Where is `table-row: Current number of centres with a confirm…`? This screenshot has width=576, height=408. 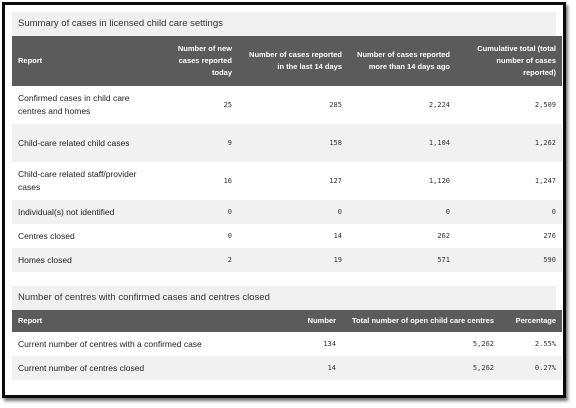
table-row: Current number of centres with a confirm… is located at coordinates (287, 344).